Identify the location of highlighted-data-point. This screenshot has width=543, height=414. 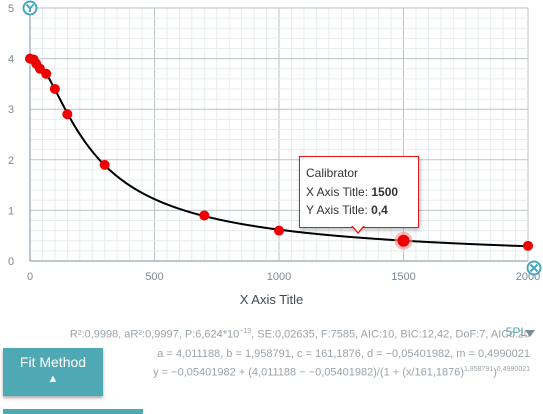
(403, 240).